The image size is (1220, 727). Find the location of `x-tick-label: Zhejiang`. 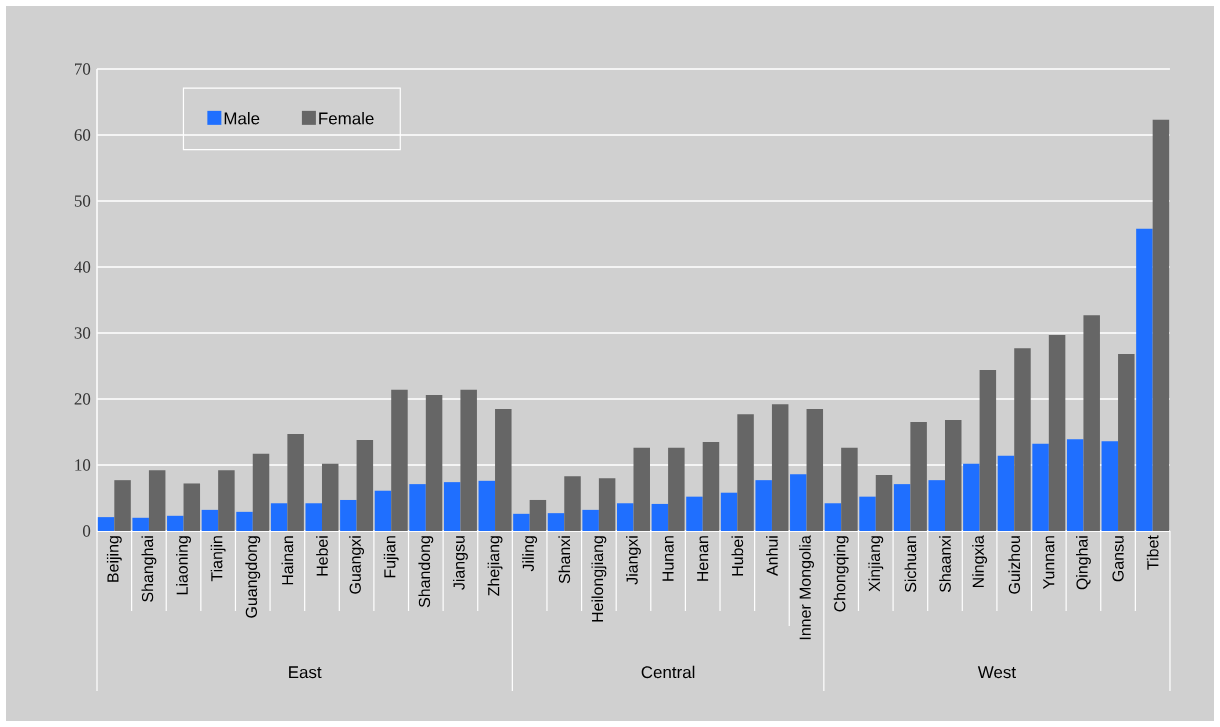

x-tick-label: Zhejiang is located at coordinates (495, 566).